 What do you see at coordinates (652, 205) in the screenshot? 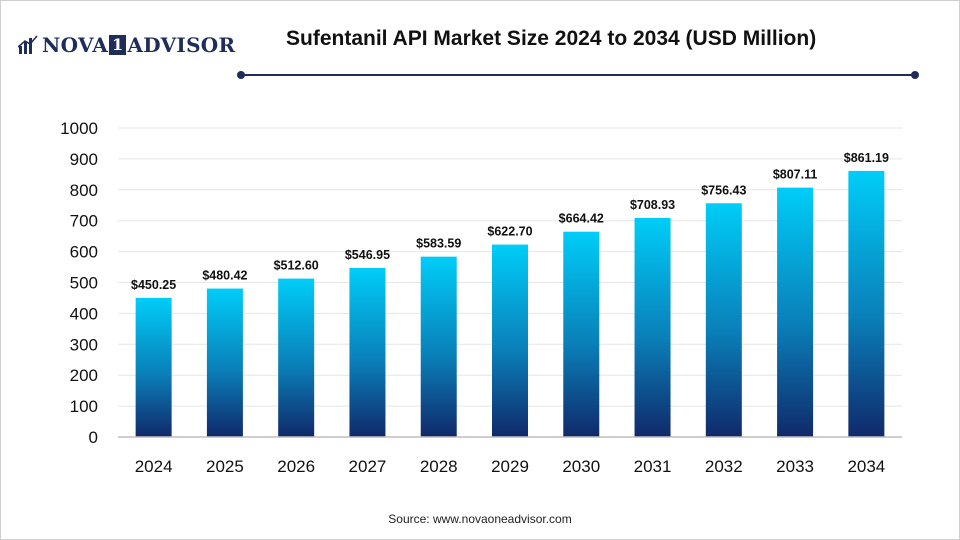
I see `bar-value-label: $708.93` at bounding box center [652, 205].